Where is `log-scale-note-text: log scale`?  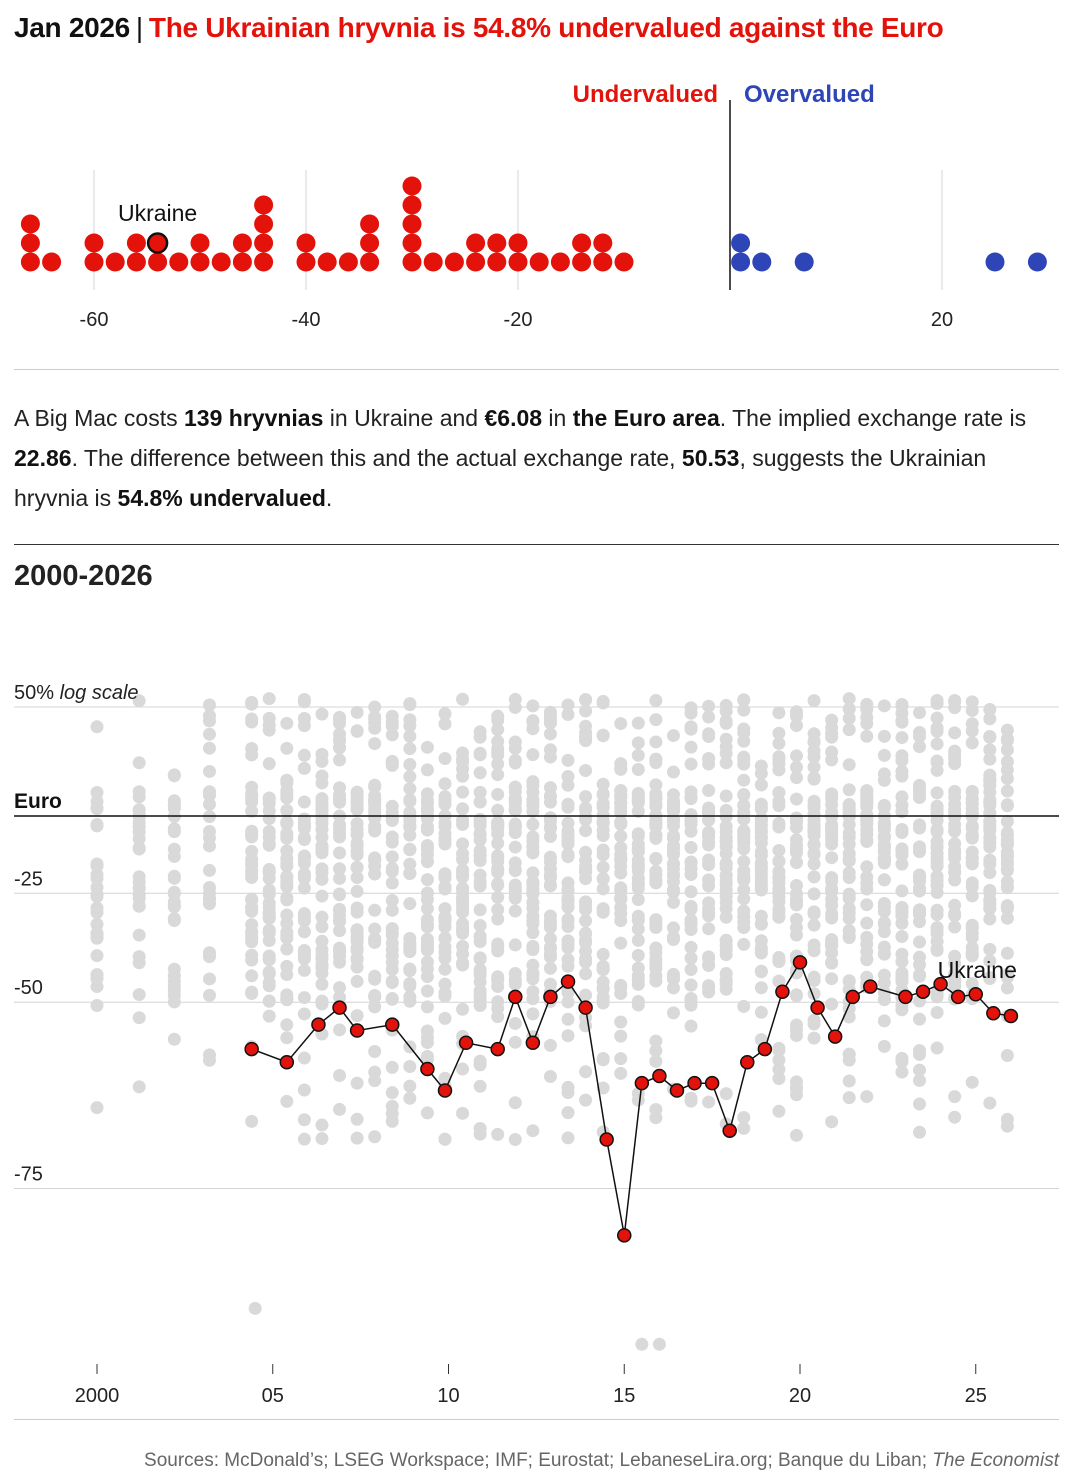
log-scale-note-text: log scale is located at coordinates (99, 693).